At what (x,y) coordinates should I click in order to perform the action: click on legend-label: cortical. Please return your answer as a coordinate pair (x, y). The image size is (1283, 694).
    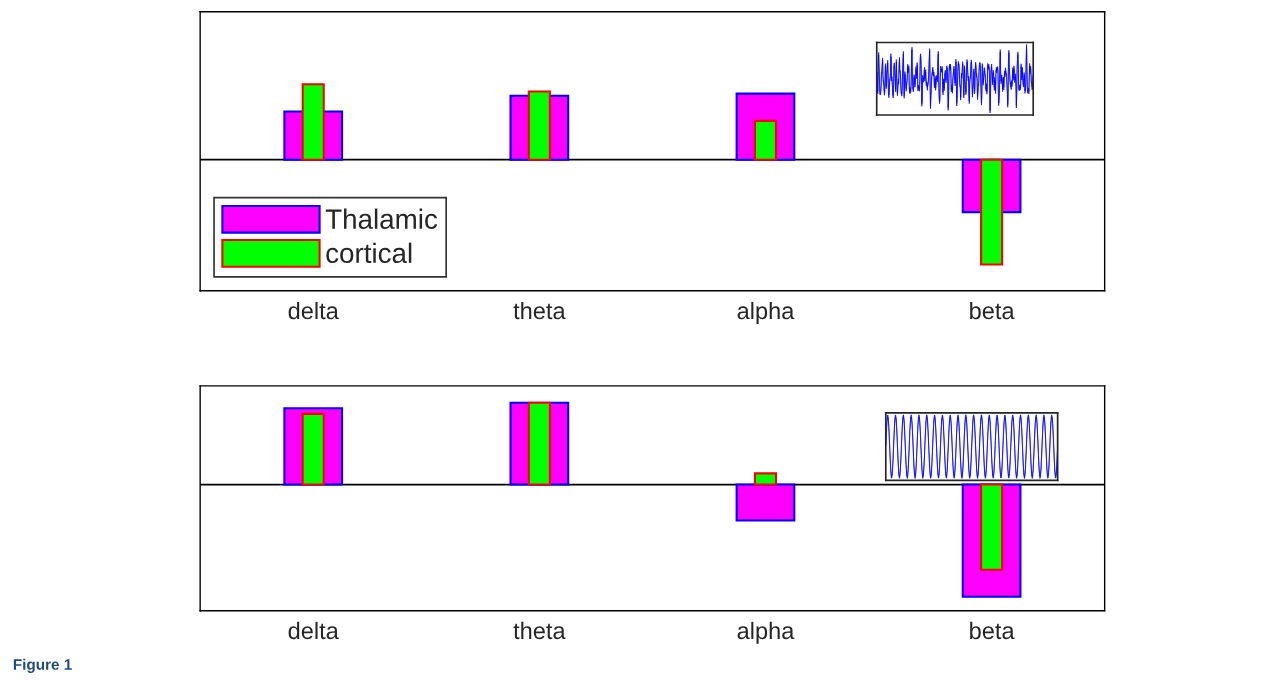
    Looking at the image, I should click on (369, 253).